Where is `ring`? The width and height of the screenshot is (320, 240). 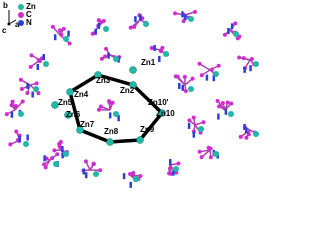
ring is located at coordinates (116, 108).